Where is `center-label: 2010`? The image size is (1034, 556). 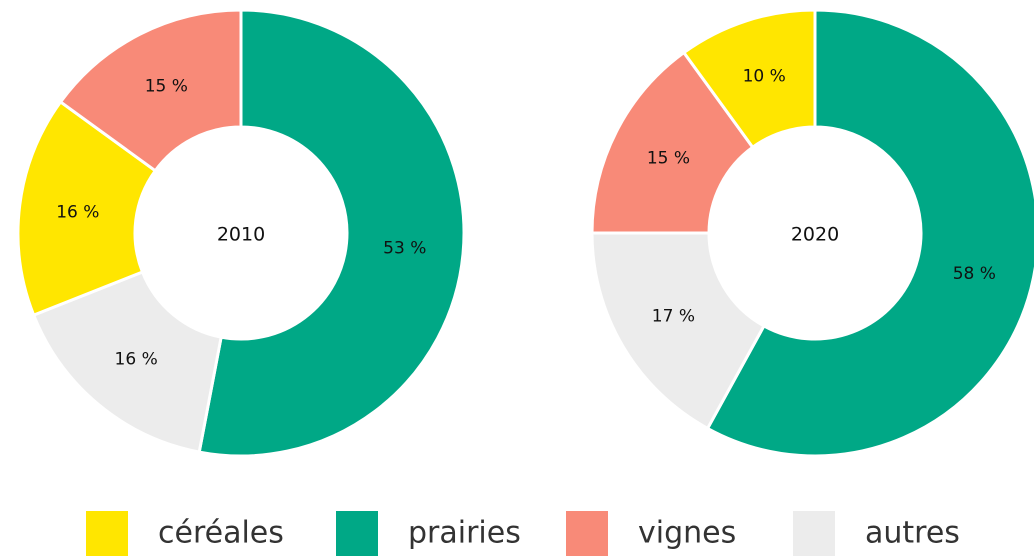
center-label: 2010 is located at coordinates (241, 235).